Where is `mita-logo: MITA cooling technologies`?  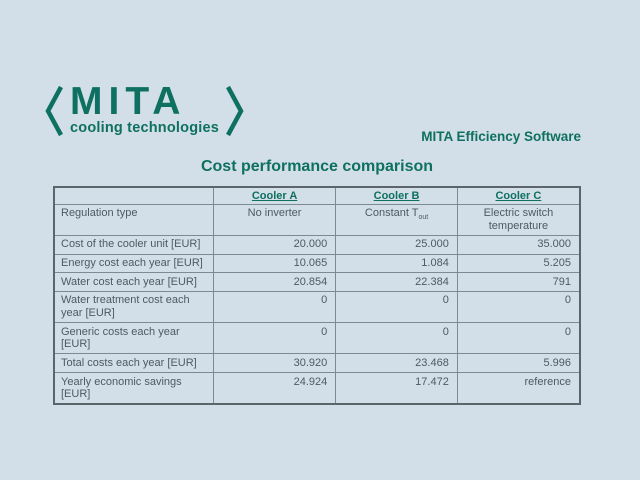 mita-logo: MITA cooling technologies is located at coordinates (144, 108).